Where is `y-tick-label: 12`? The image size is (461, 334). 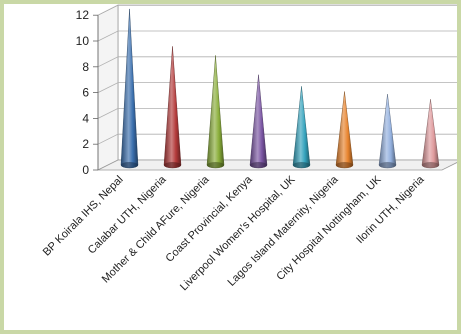
y-tick-label: 12 is located at coordinates (83, 15).